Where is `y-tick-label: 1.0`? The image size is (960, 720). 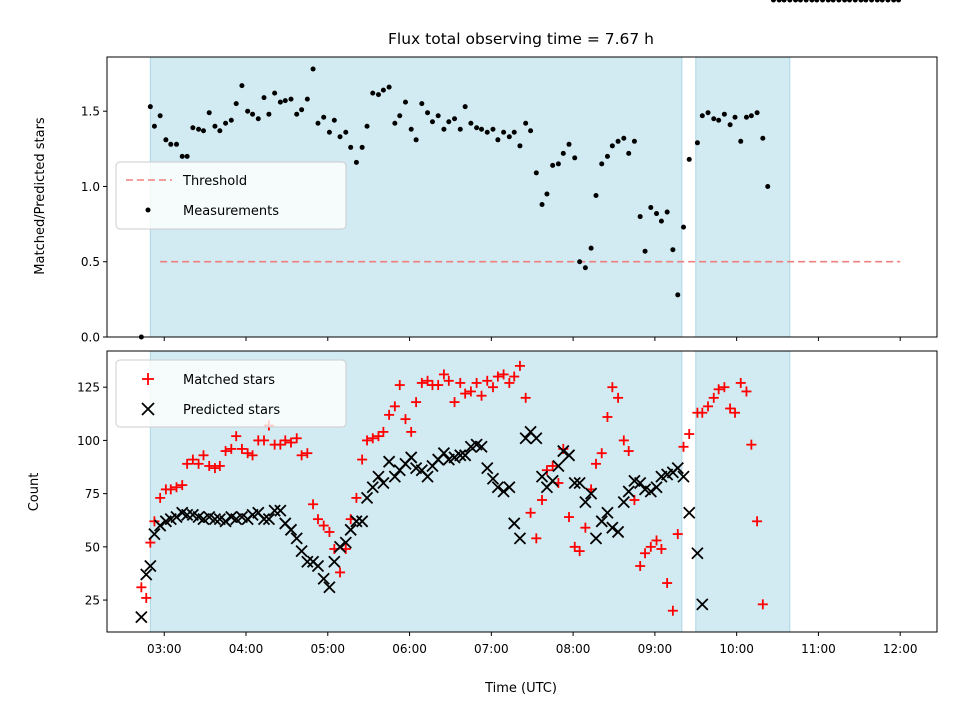 y-tick-label: 1.0 is located at coordinates (90, 187).